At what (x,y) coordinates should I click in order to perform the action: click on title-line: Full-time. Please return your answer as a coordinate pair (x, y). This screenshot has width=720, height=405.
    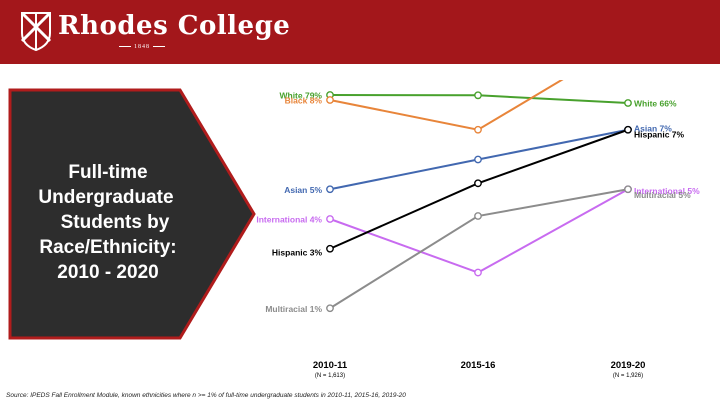
    Looking at the image, I should click on (108, 172).